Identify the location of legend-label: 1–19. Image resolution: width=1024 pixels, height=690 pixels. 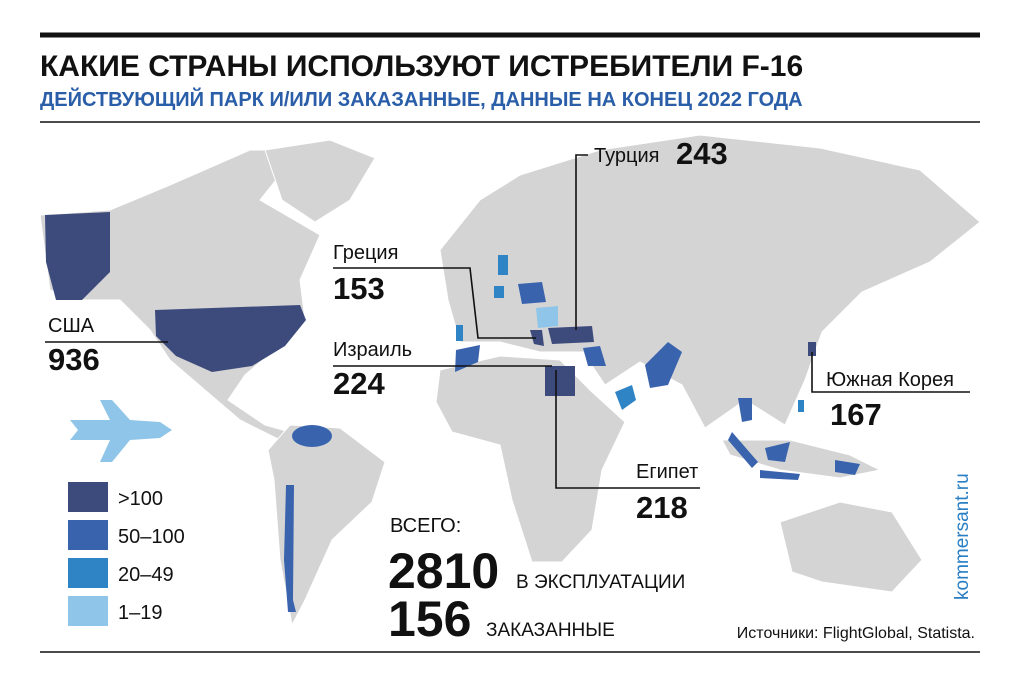
(140, 613).